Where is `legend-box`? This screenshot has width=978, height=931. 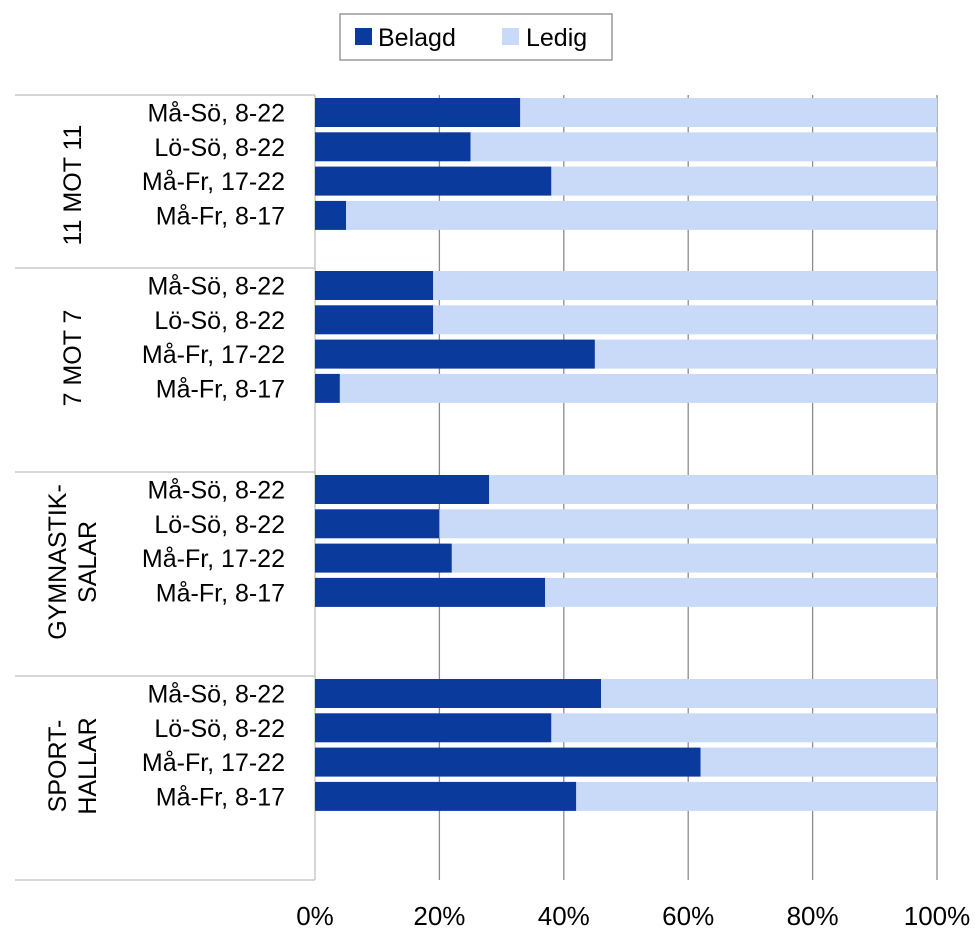 legend-box is located at coordinates (476, 37).